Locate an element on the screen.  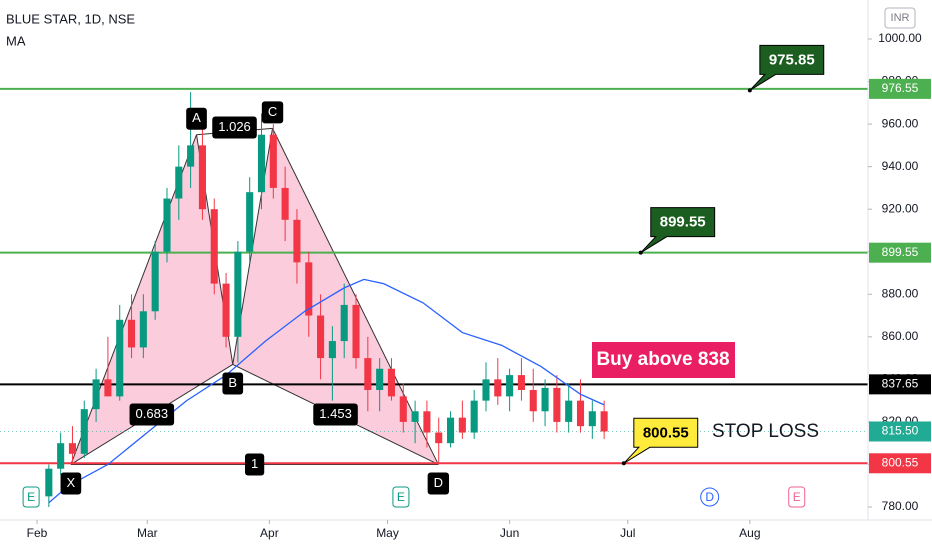
last-price-label: 815.50 is located at coordinates (900, 431).